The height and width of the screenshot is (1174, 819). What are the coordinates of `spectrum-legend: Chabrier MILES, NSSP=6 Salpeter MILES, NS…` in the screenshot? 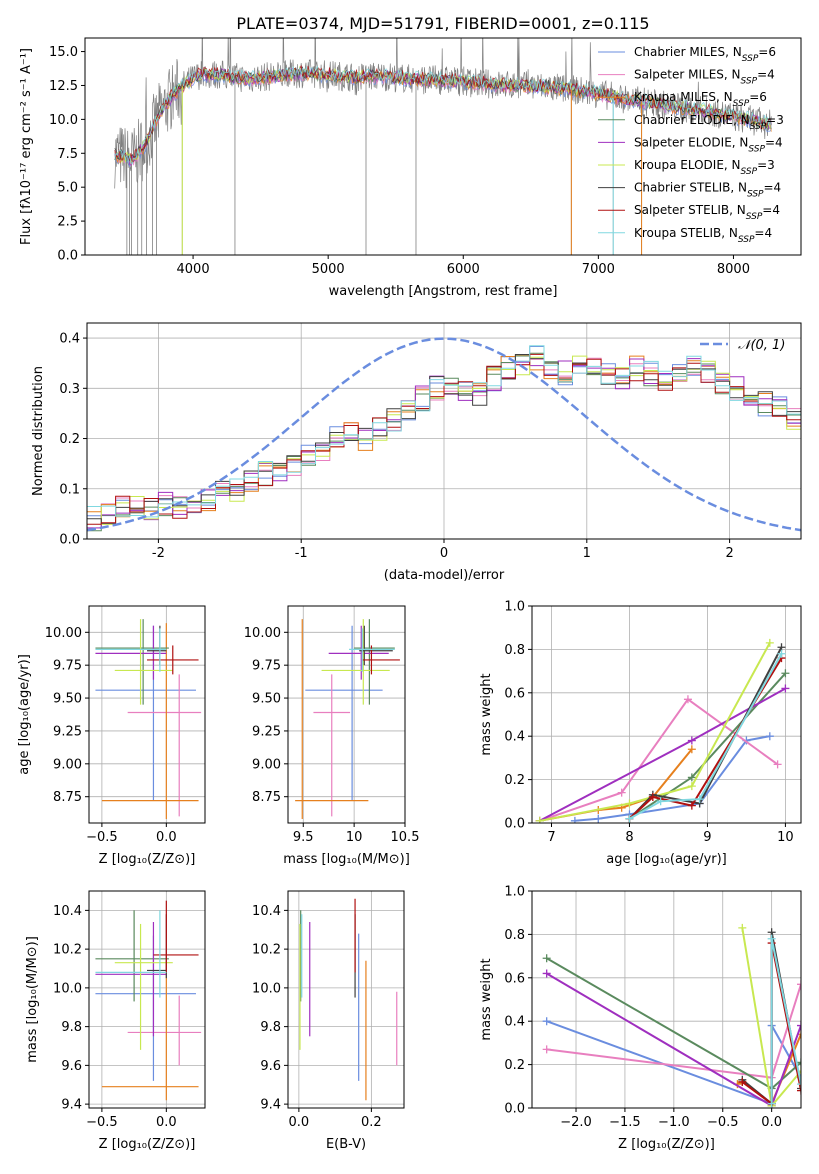 It's located at (691, 145).